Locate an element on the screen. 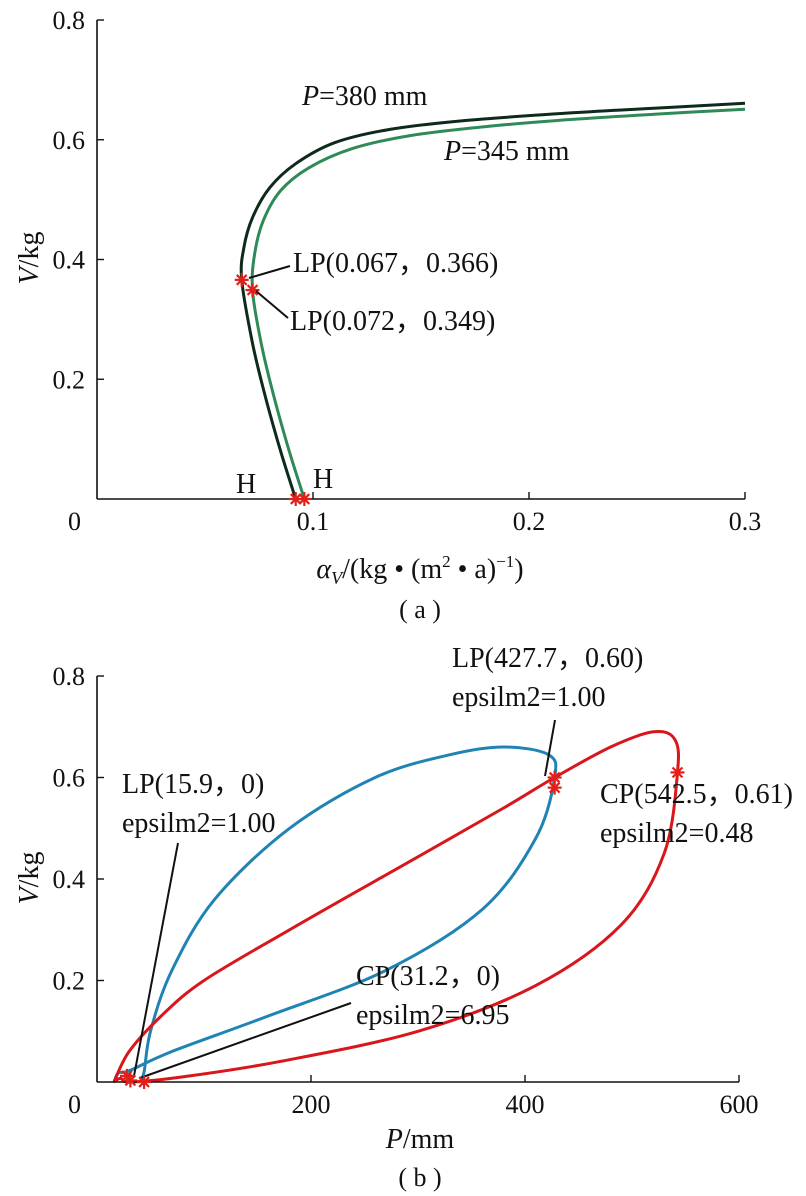 This screenshot has height=1196, width=806. annotation-cp-542-5: CP(542.5，0.61) is located at coordinates (696, 794).